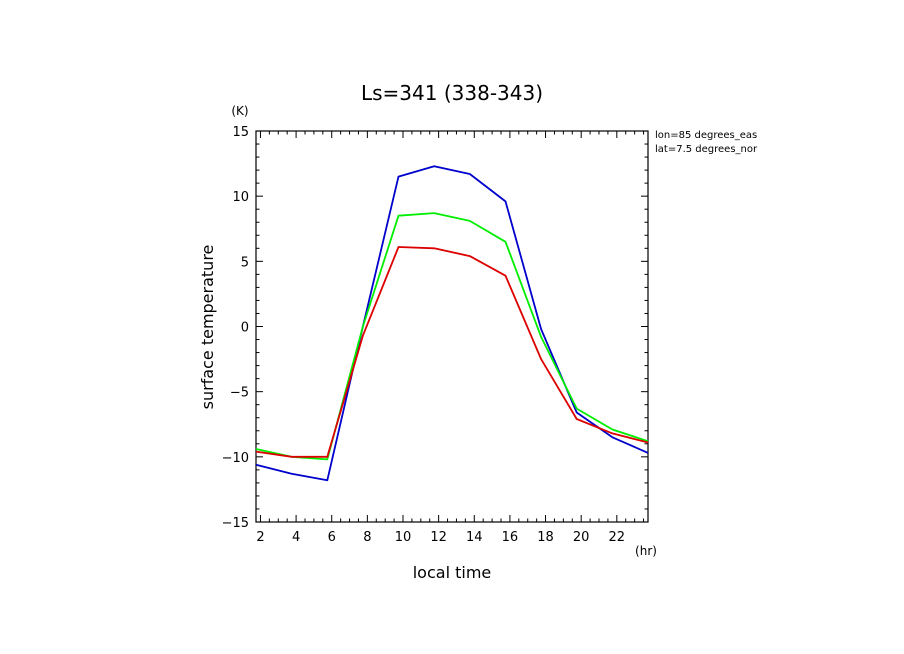 This screenshot has height=654, width=904. I want to click on y-axis-label: surface temperature, so click(207, 327).